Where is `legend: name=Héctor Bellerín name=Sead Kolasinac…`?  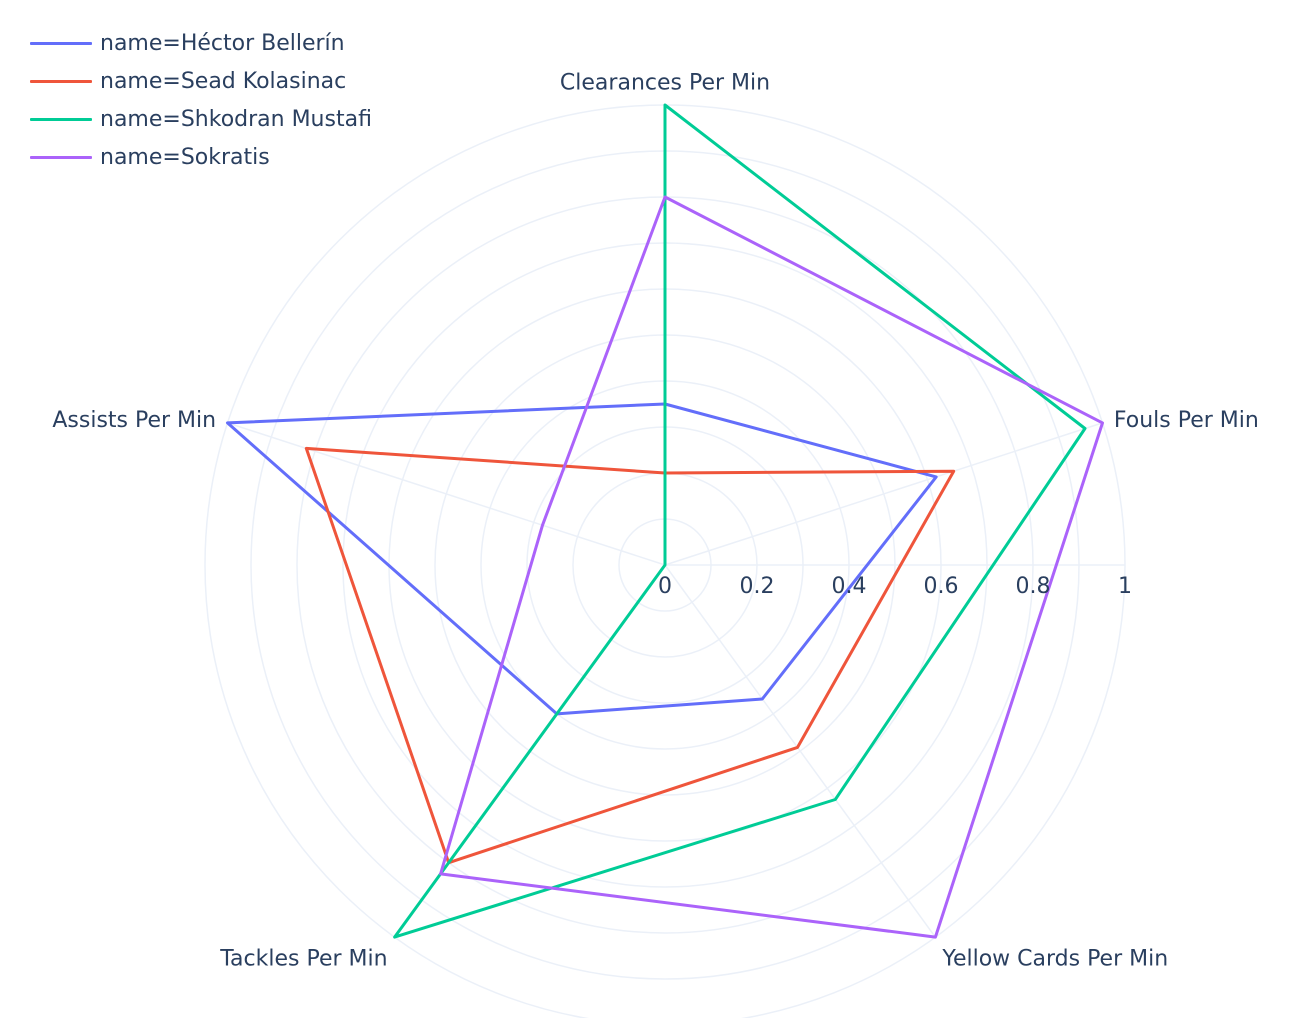 legend: name=Héctor Bellerín name=Sead Kolasinac… is located at coordinates (201, 100).